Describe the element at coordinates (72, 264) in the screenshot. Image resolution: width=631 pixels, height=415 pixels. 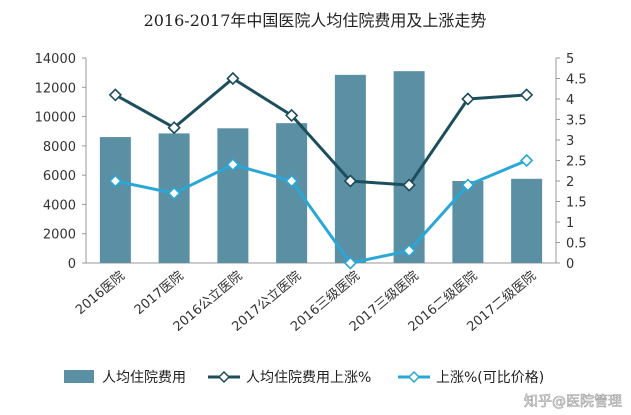
I see `y-left-tick-label: 0` at that location.